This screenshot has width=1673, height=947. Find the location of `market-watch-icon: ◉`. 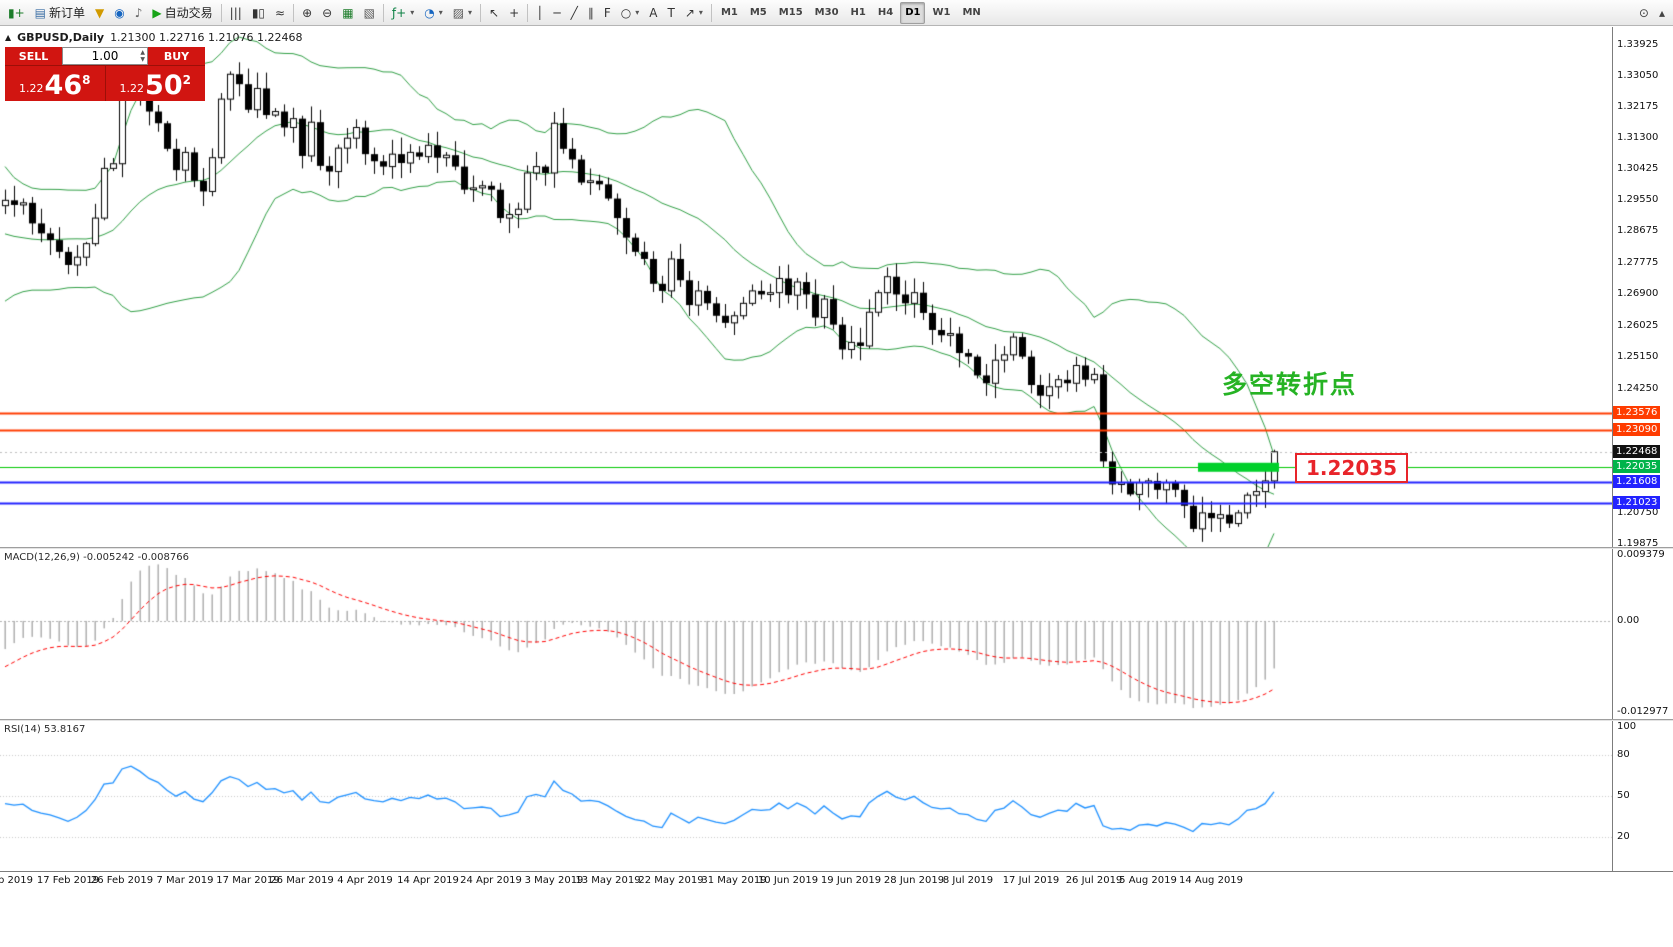

market-watch-icon: ◉ is located at coordinates (119, 12).